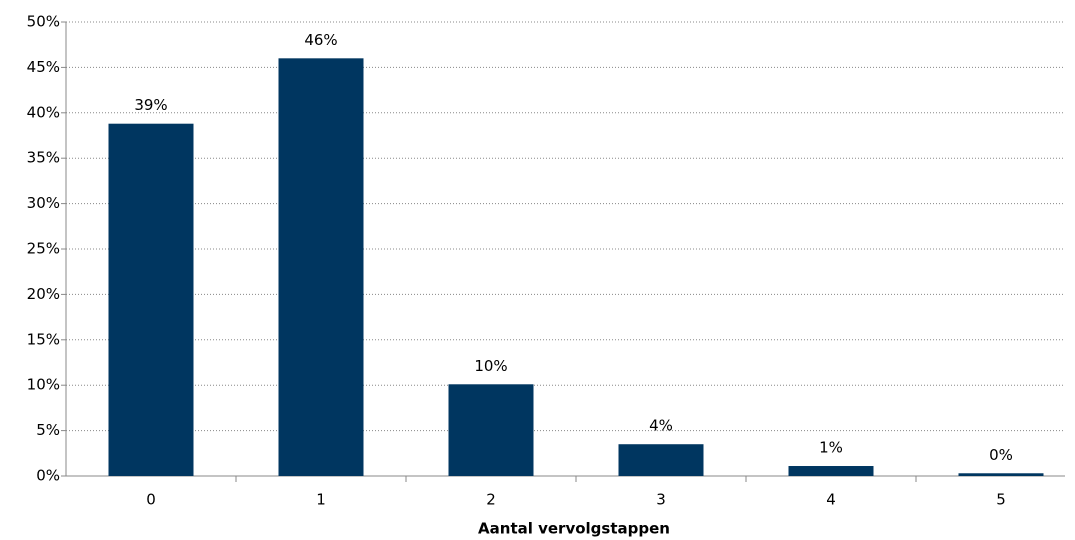 This screenshot has height=540, width=1075. I want to click on y-tick-label: 5%, so click(48, 430).